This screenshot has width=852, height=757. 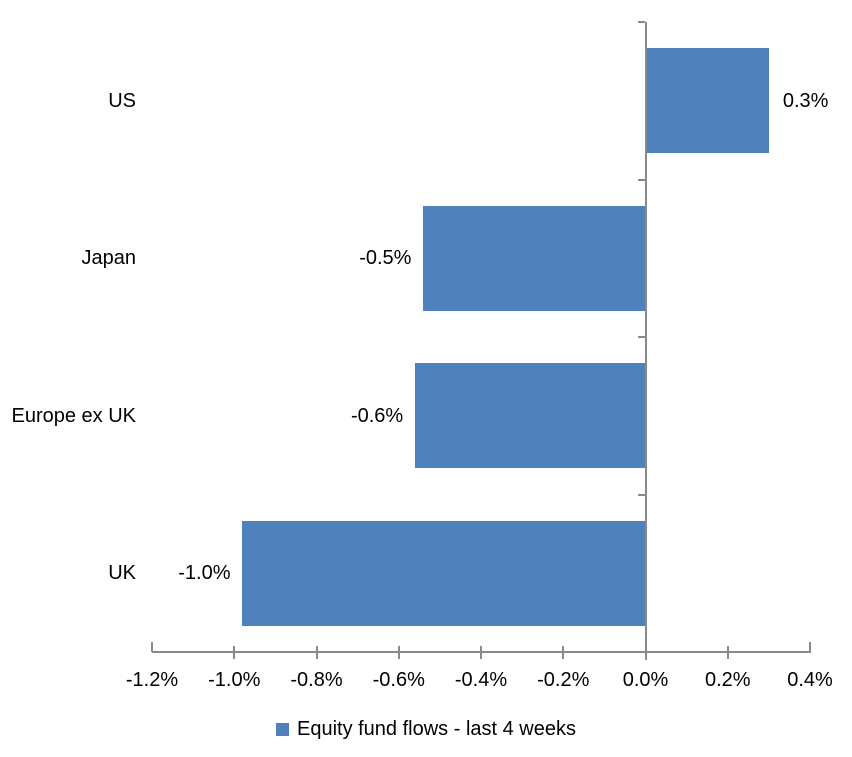 What do you see at coordinates (282, 729) in the screenshot?
I see `legend-series-swatch` at bounding box center [282, 729].